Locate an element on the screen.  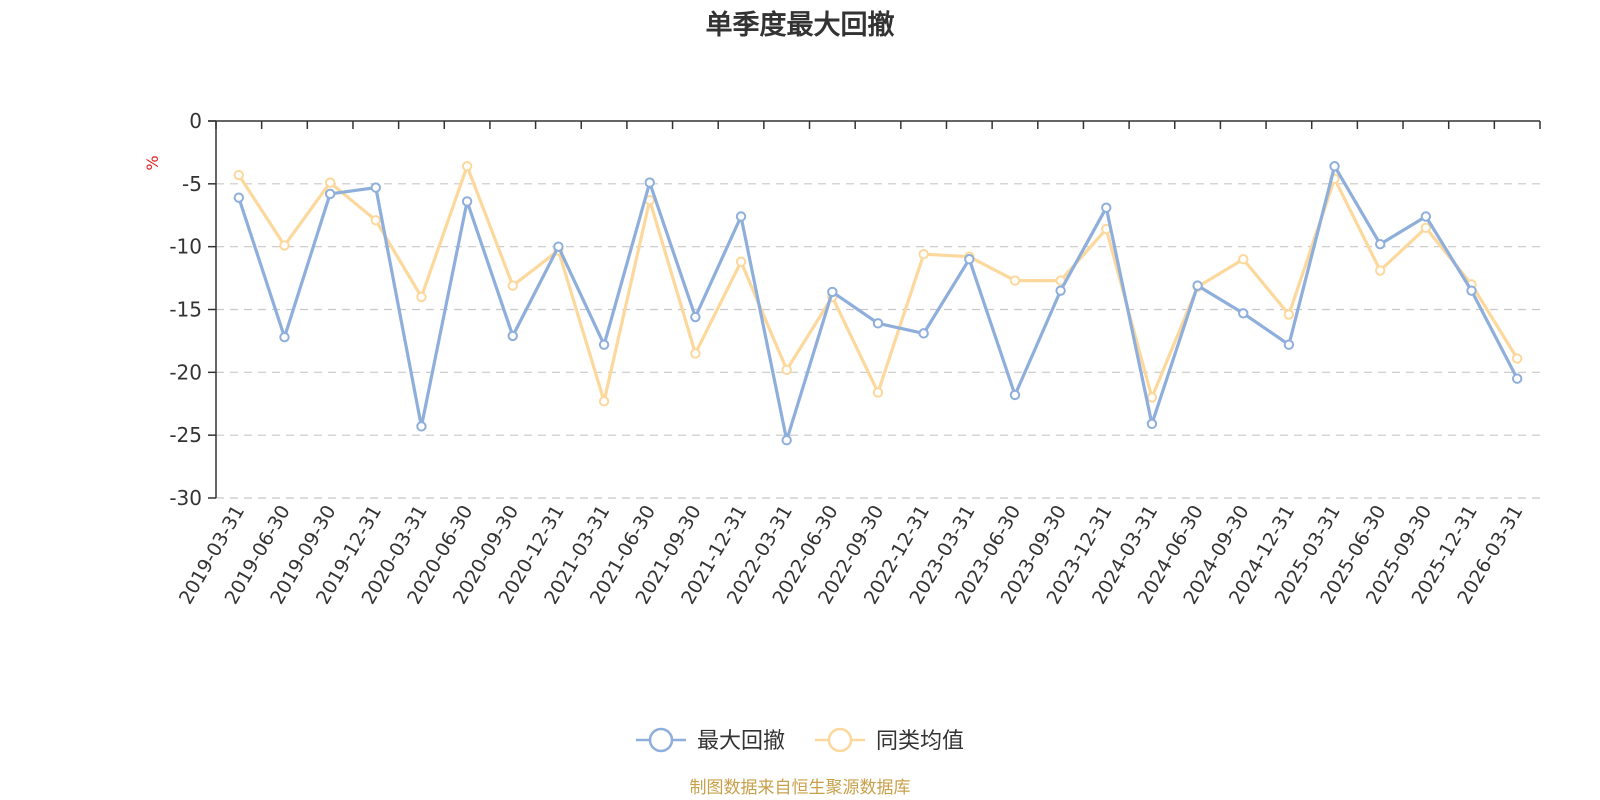
legend-label: 最大回撤 is located at coordinates (741, 741).